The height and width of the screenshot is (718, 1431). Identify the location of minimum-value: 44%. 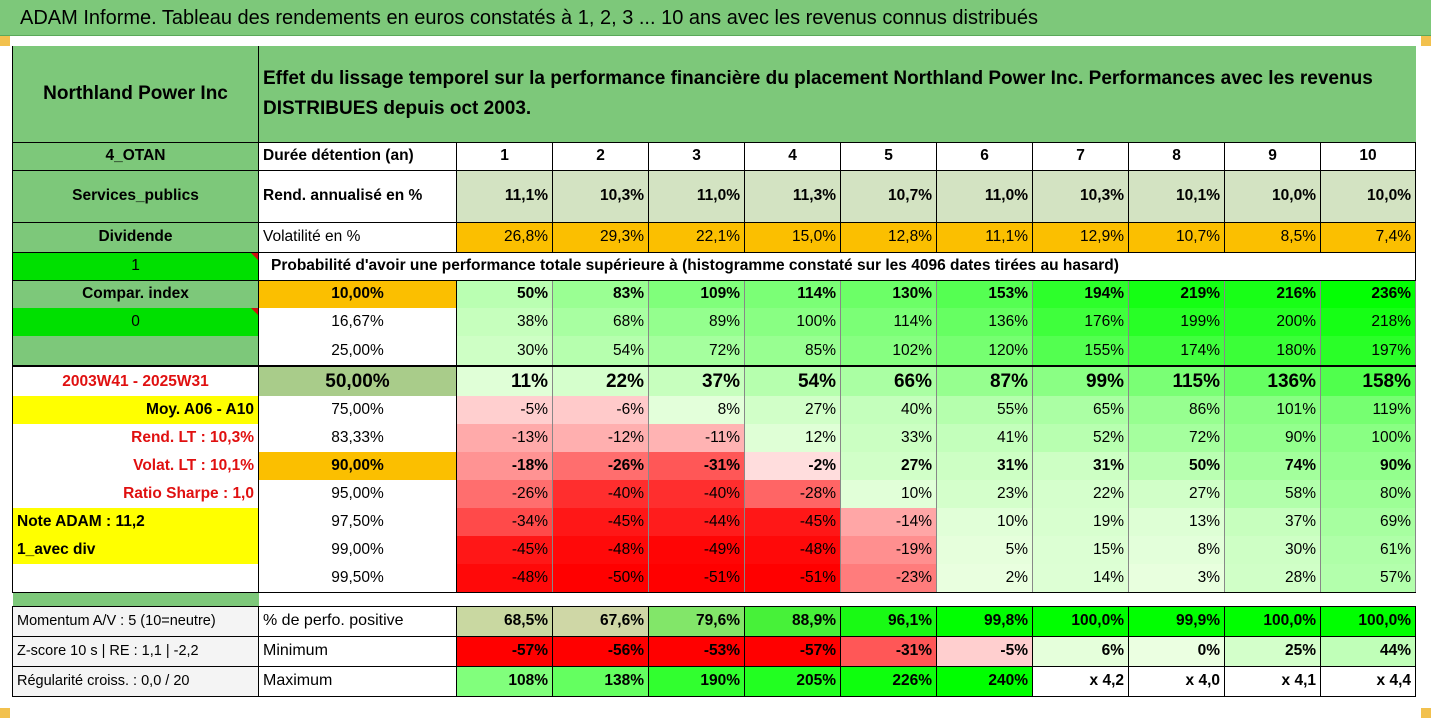
(1368, 651).